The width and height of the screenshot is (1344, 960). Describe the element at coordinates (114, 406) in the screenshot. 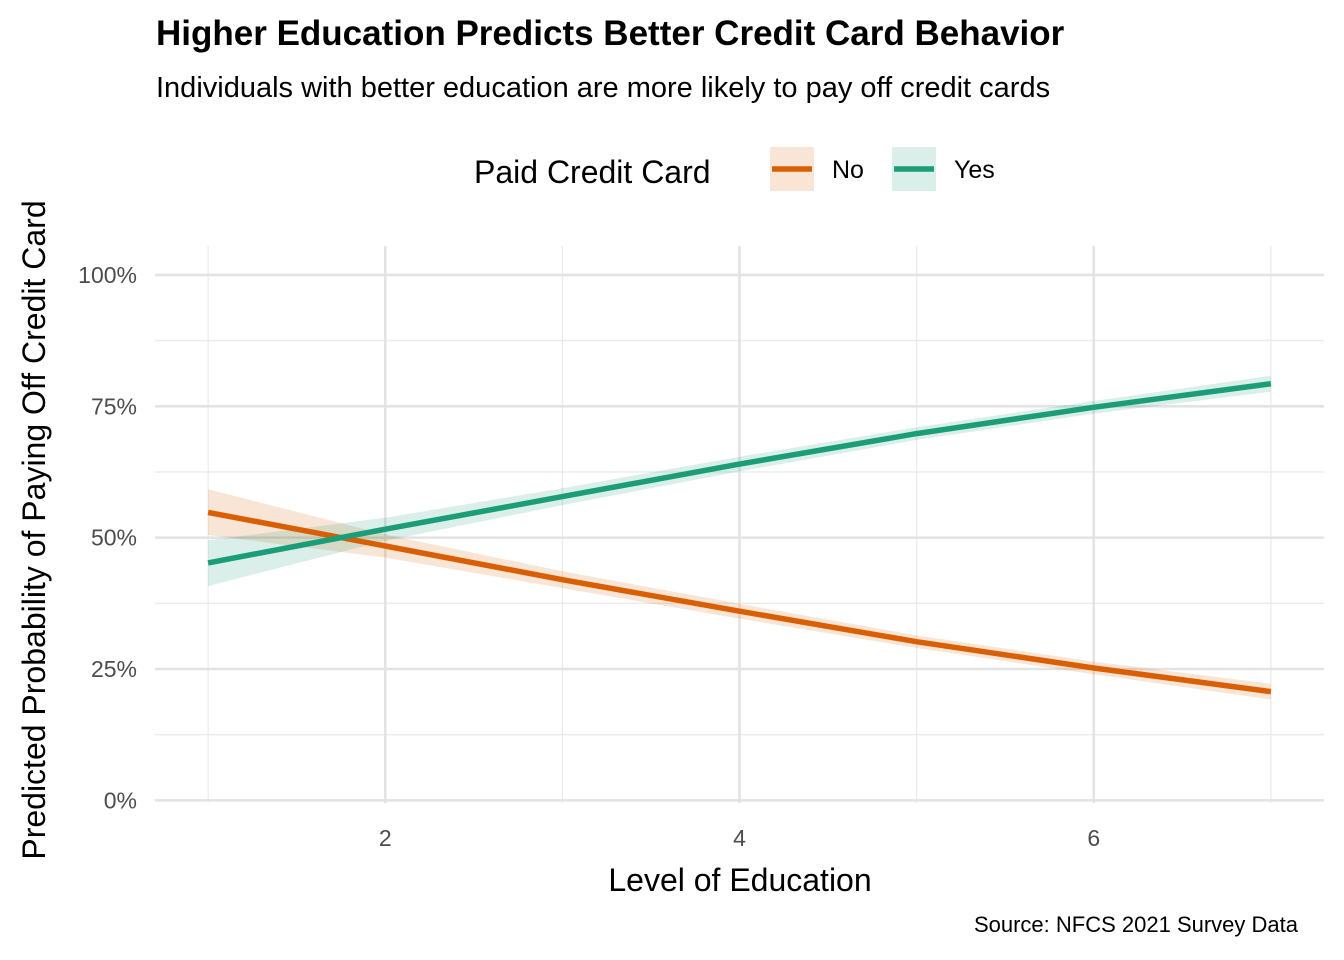

I see `y-tick-label: 75%` at that location.